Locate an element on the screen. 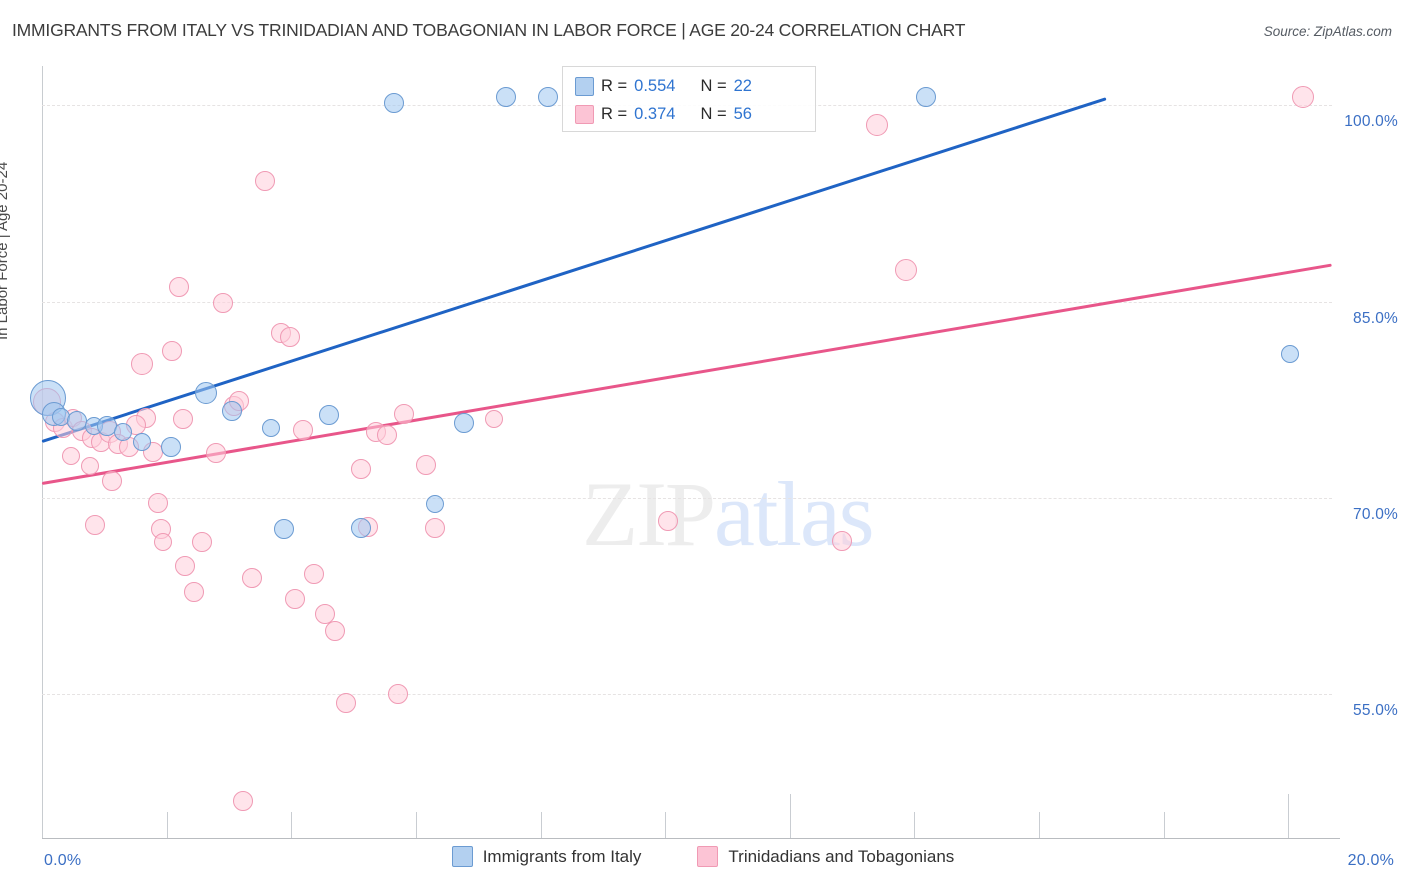 The width and height of the screenshot is (1406, 892). x-axis-min-label: 0.0% is located at coordinates (63, 860).